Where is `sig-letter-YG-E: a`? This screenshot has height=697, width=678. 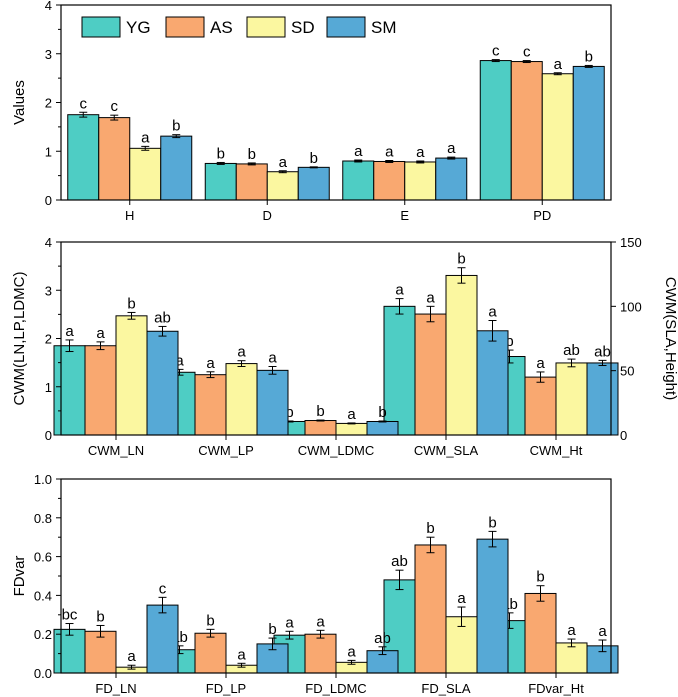
sig-letter-YG-E: a is located at coordinates (358, 151).